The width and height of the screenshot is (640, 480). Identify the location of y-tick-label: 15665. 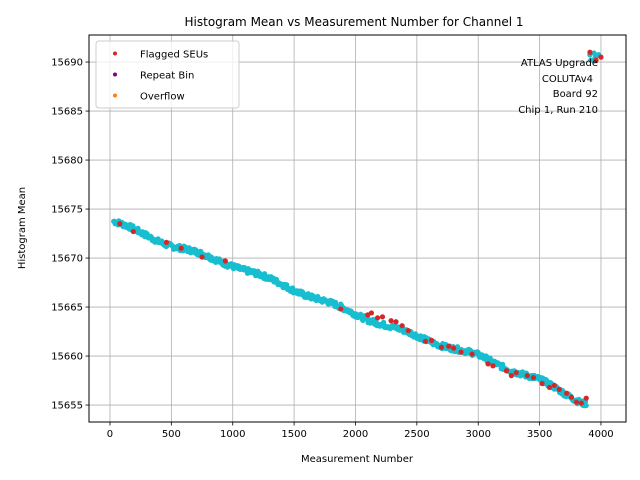
(67, 308).